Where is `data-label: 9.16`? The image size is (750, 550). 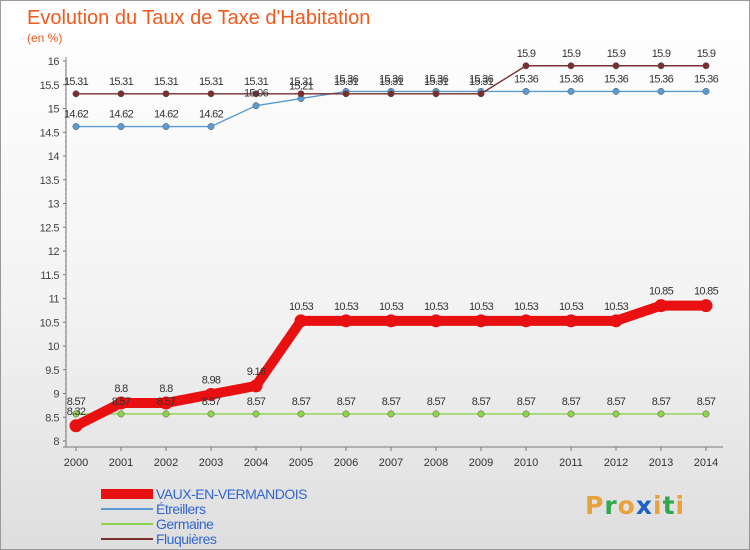 data-label: 9.16 is located at coordinates (256, 372).